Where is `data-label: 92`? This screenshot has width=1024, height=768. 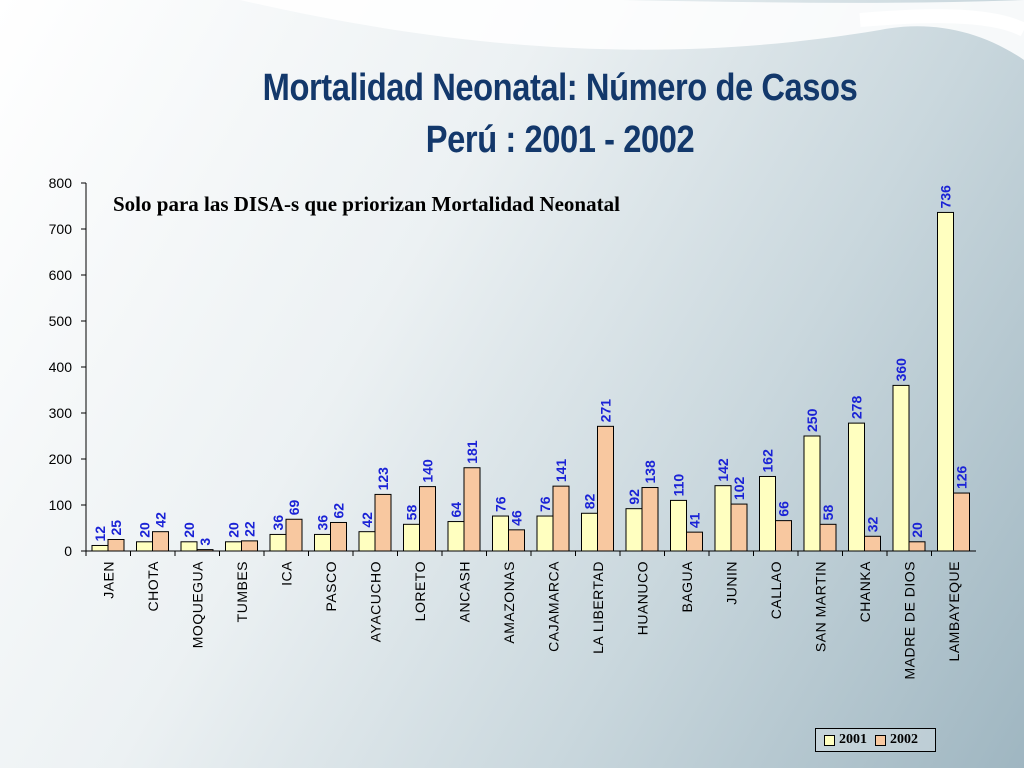 data-label: 92 is located at coordinates (634, 497).